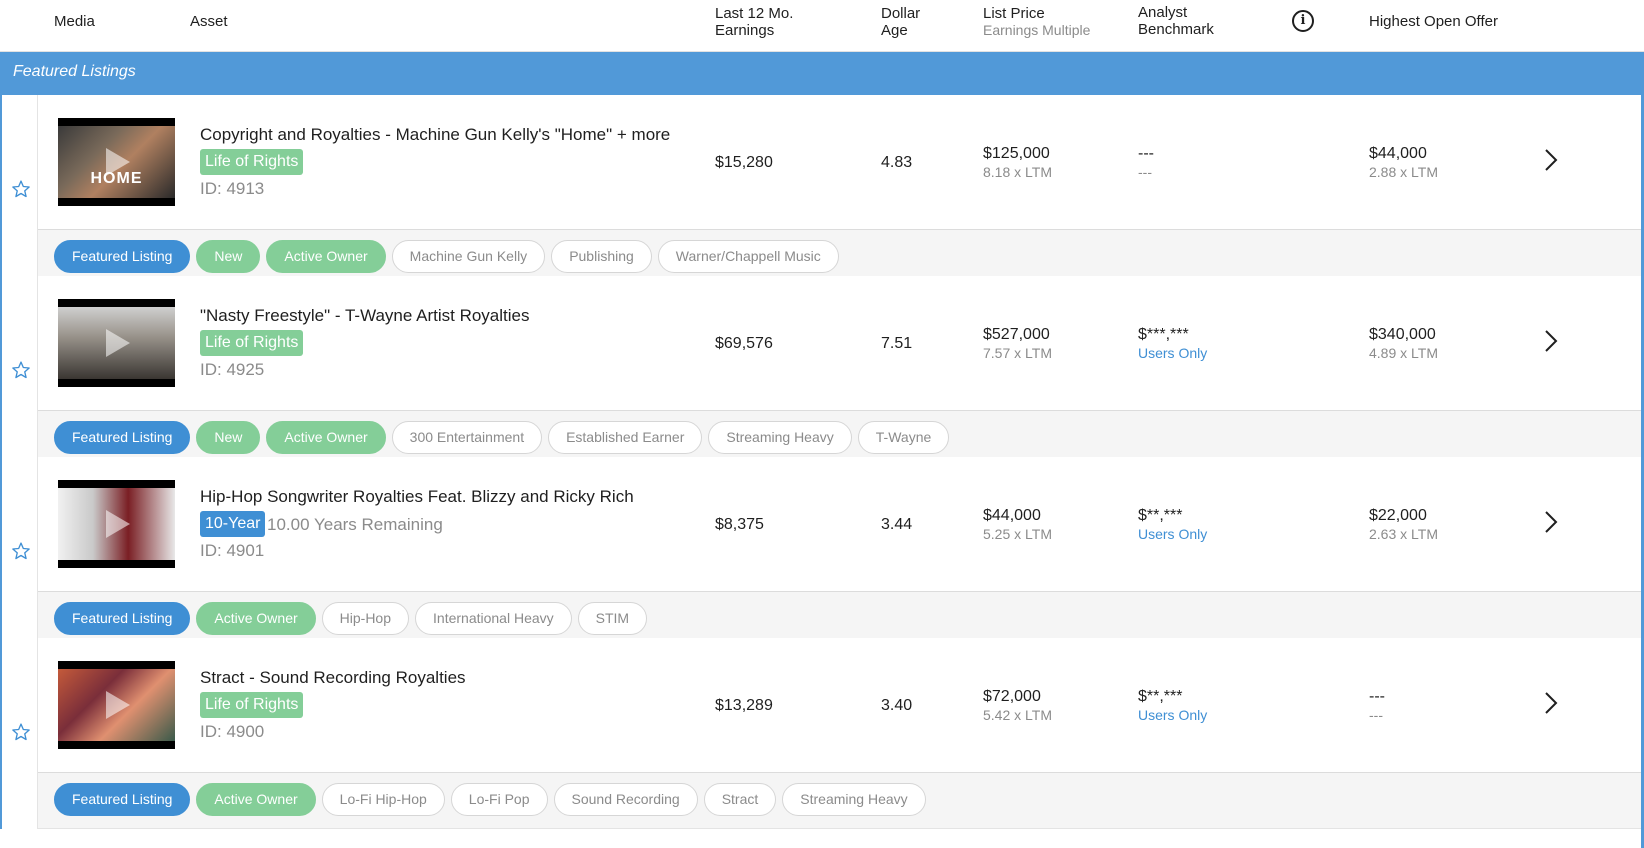 This screenshot has height=848, width=1644. Describe the element at coordinates (383, 799) in the screenshot. I see `tag-chip: Lo-Fi Hip-Hop` at that location.